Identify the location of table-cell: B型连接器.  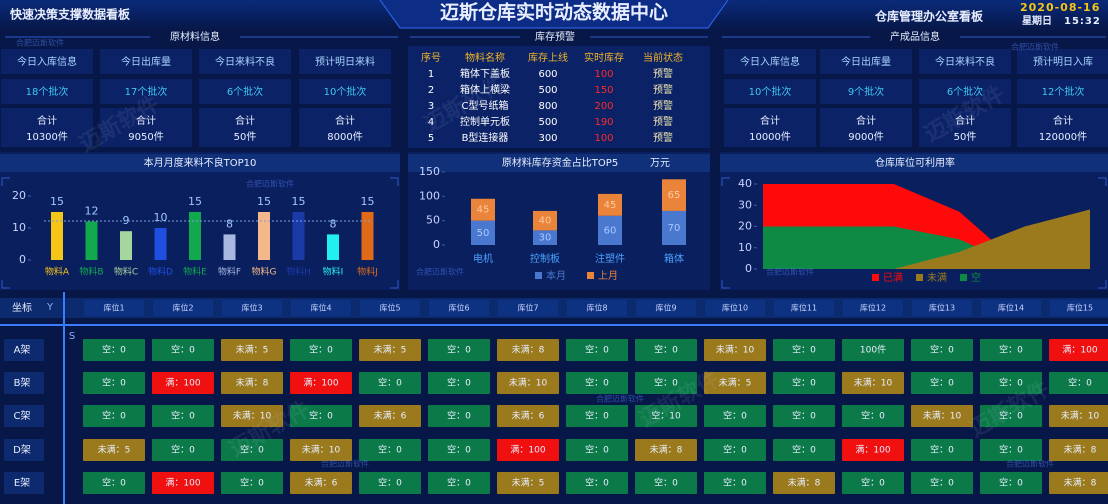
(485, 137).